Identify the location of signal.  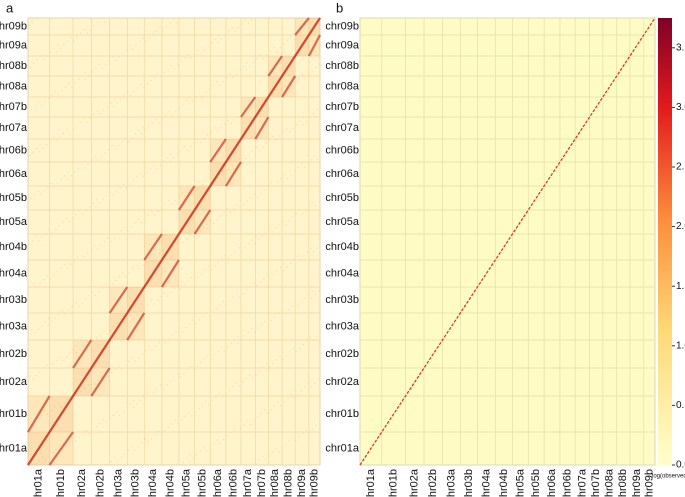
(39, 448).